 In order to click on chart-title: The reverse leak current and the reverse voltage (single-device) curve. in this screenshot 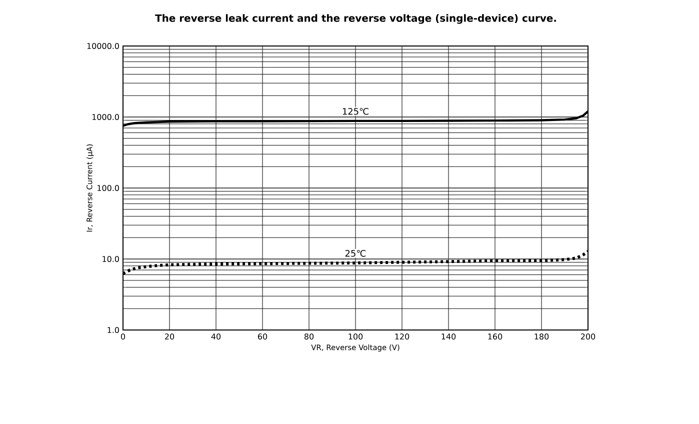, I will do `click(355, 19)`.